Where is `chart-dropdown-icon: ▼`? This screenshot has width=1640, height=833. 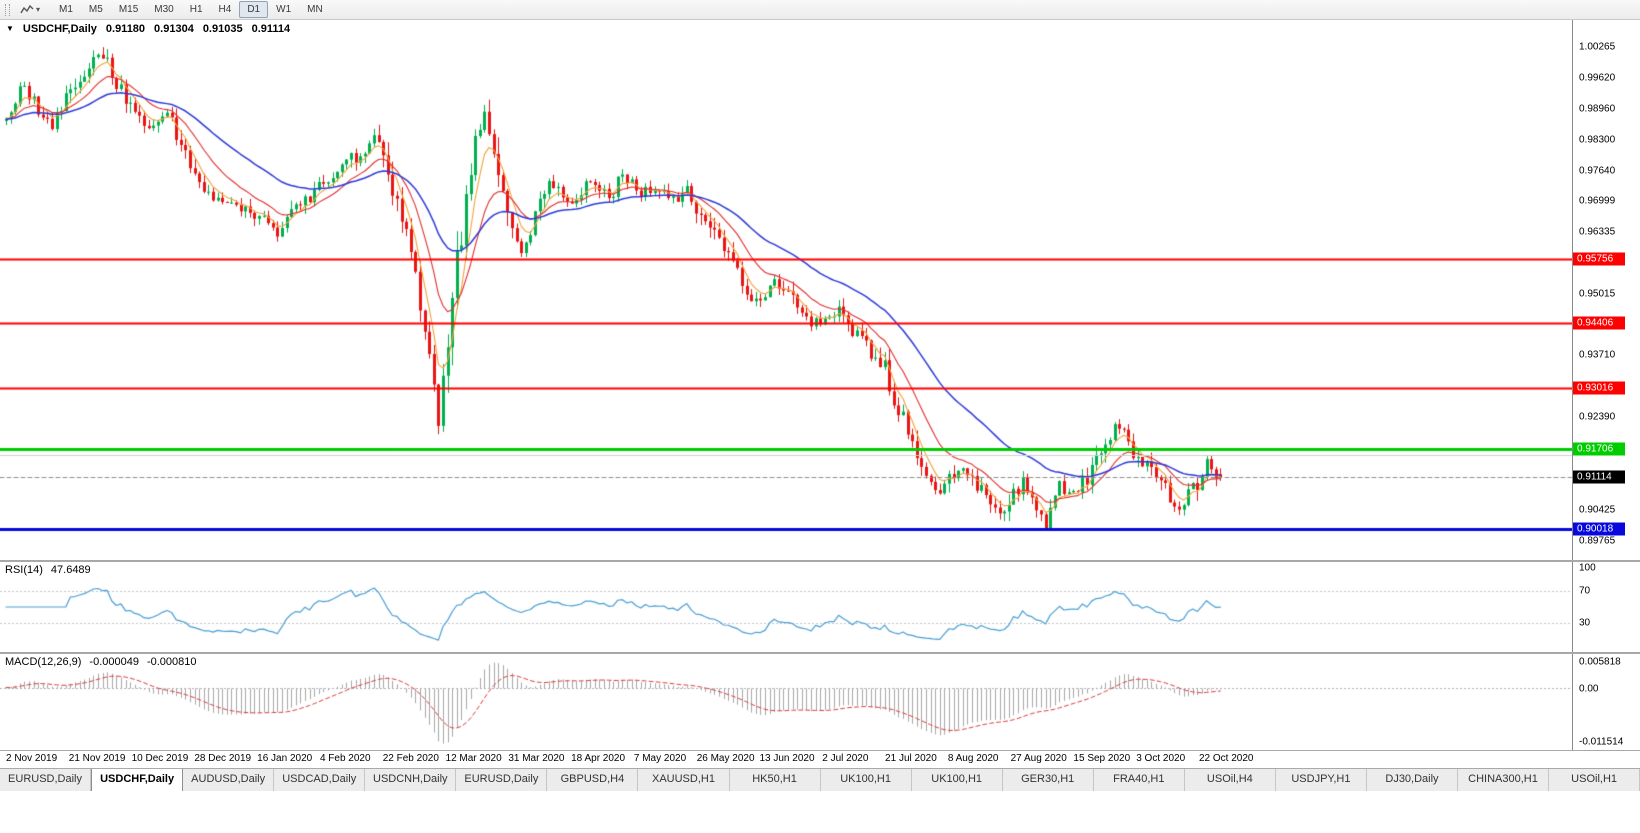
chart-dropdown-icon: ▼ is located at coordinates (10, 28).